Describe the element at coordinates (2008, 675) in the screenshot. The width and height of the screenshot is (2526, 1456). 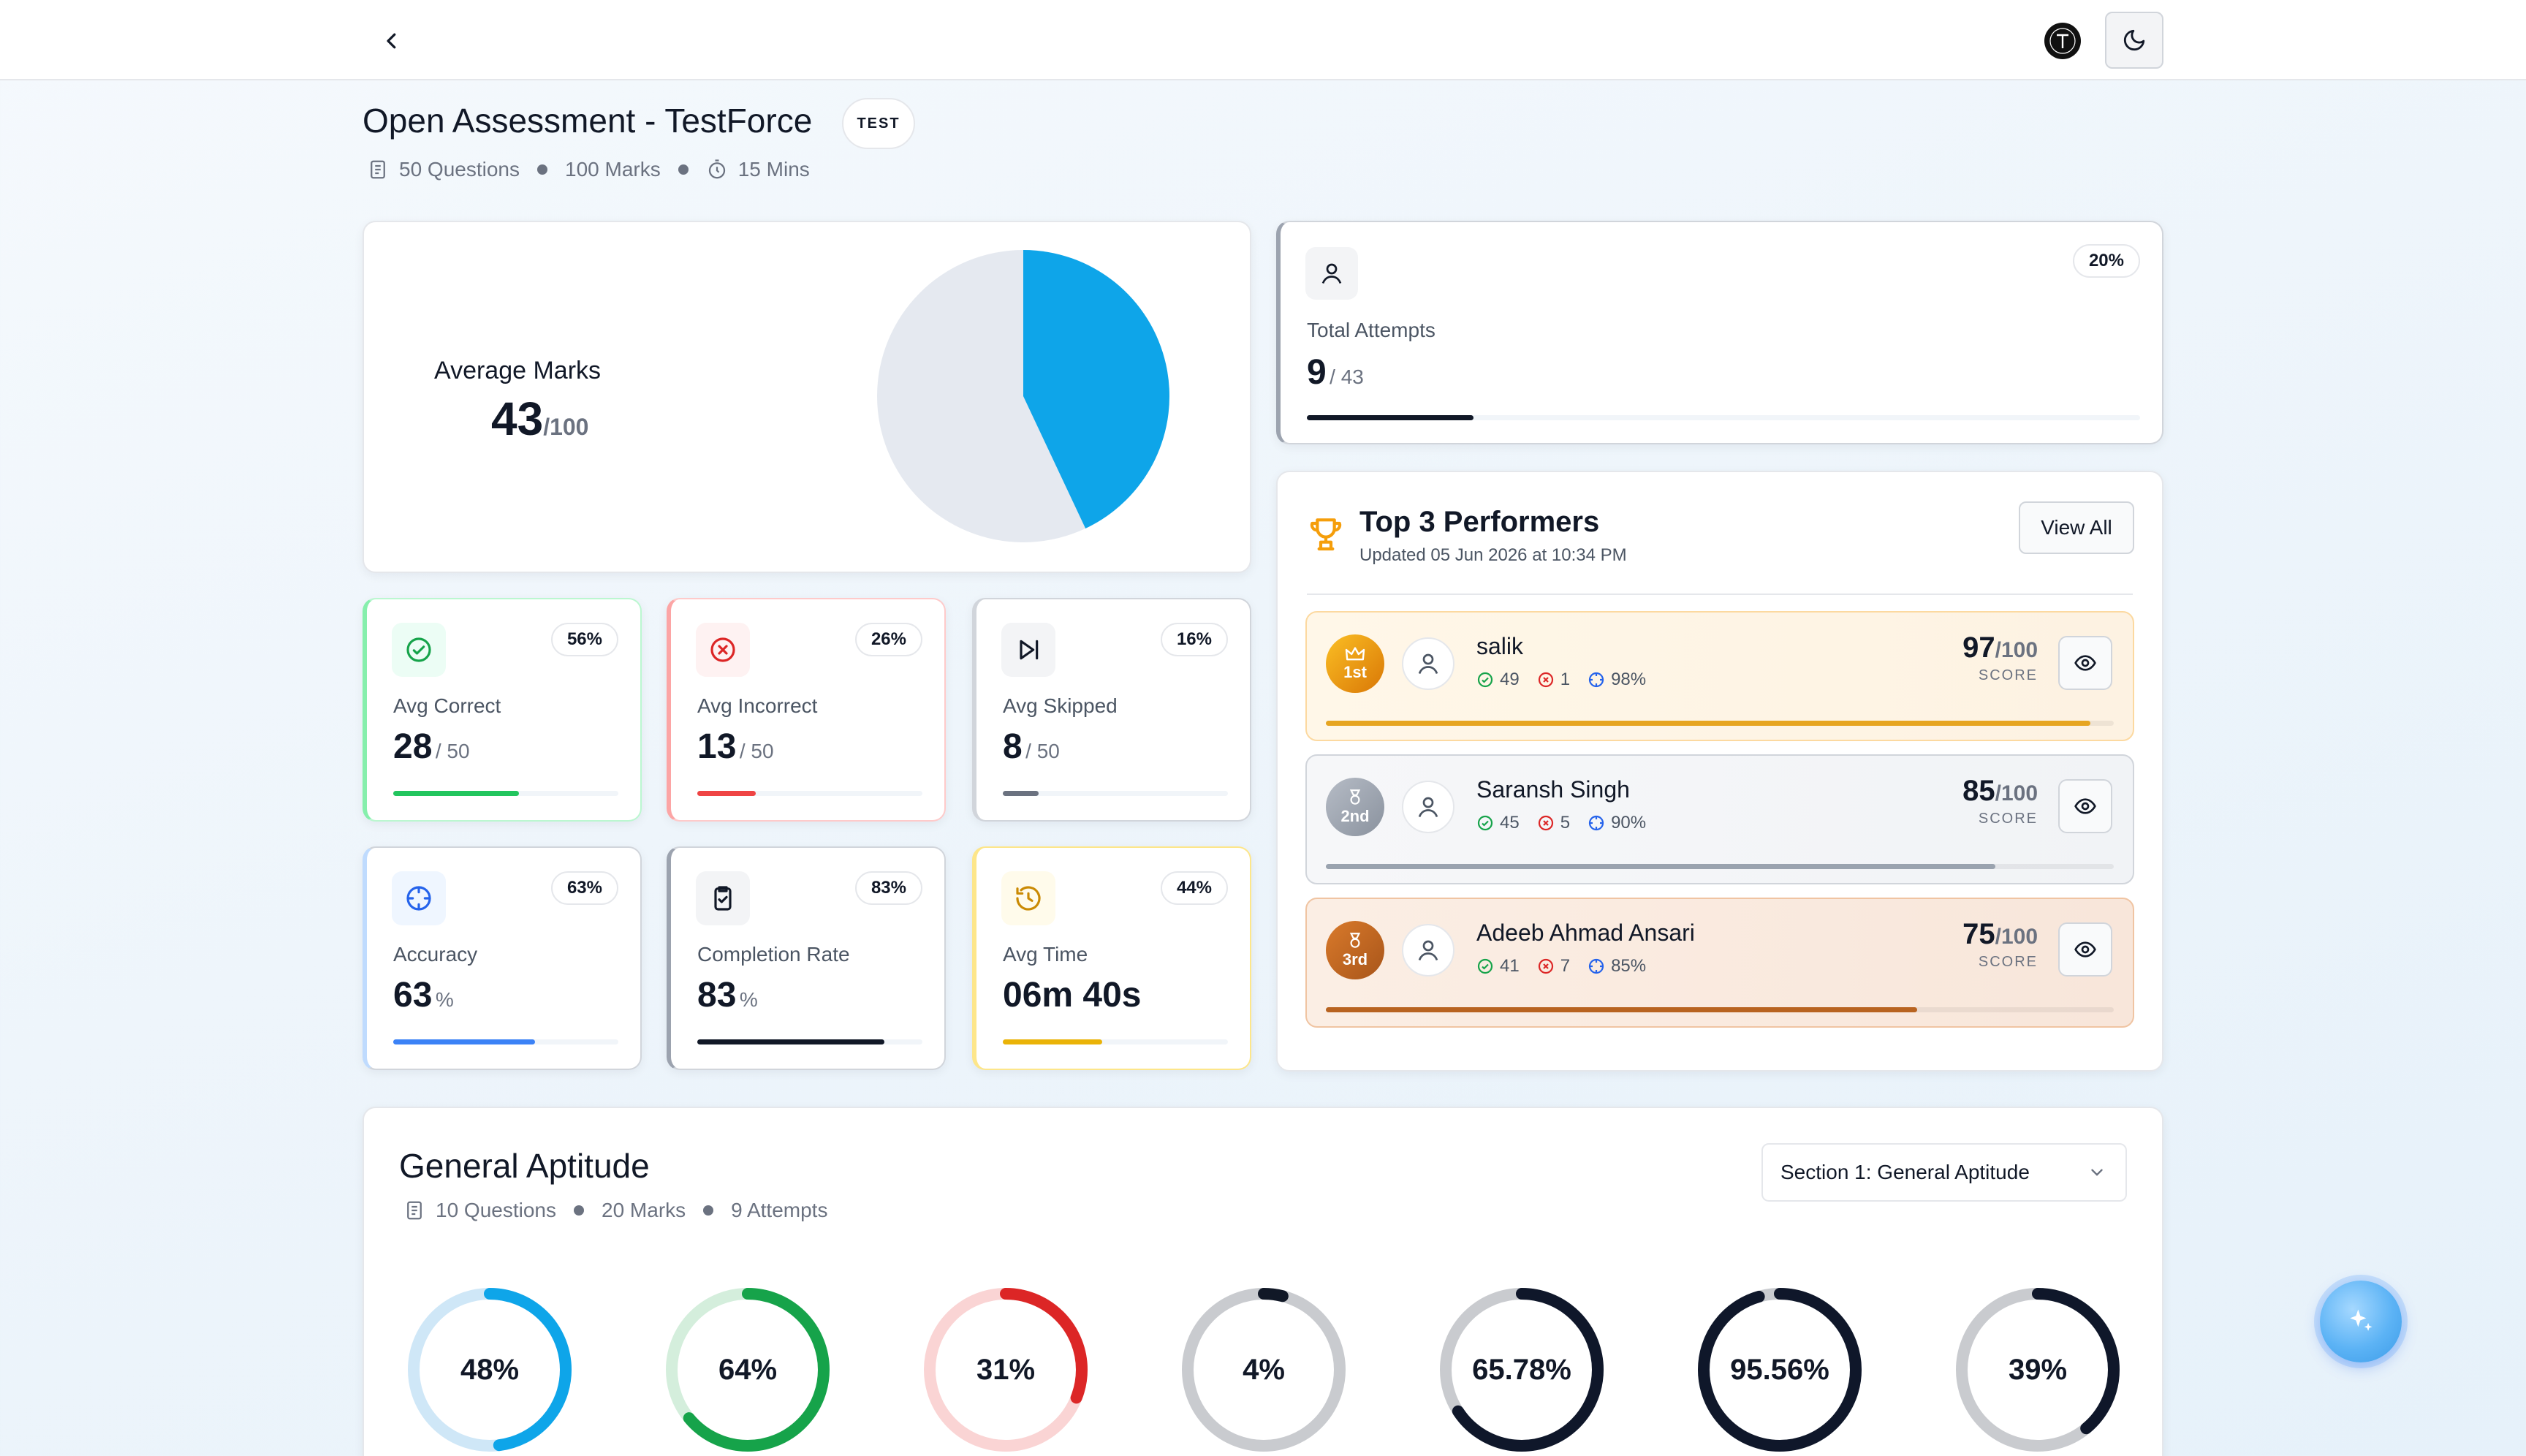
I see `performer-score-label: SCORE` at that location.